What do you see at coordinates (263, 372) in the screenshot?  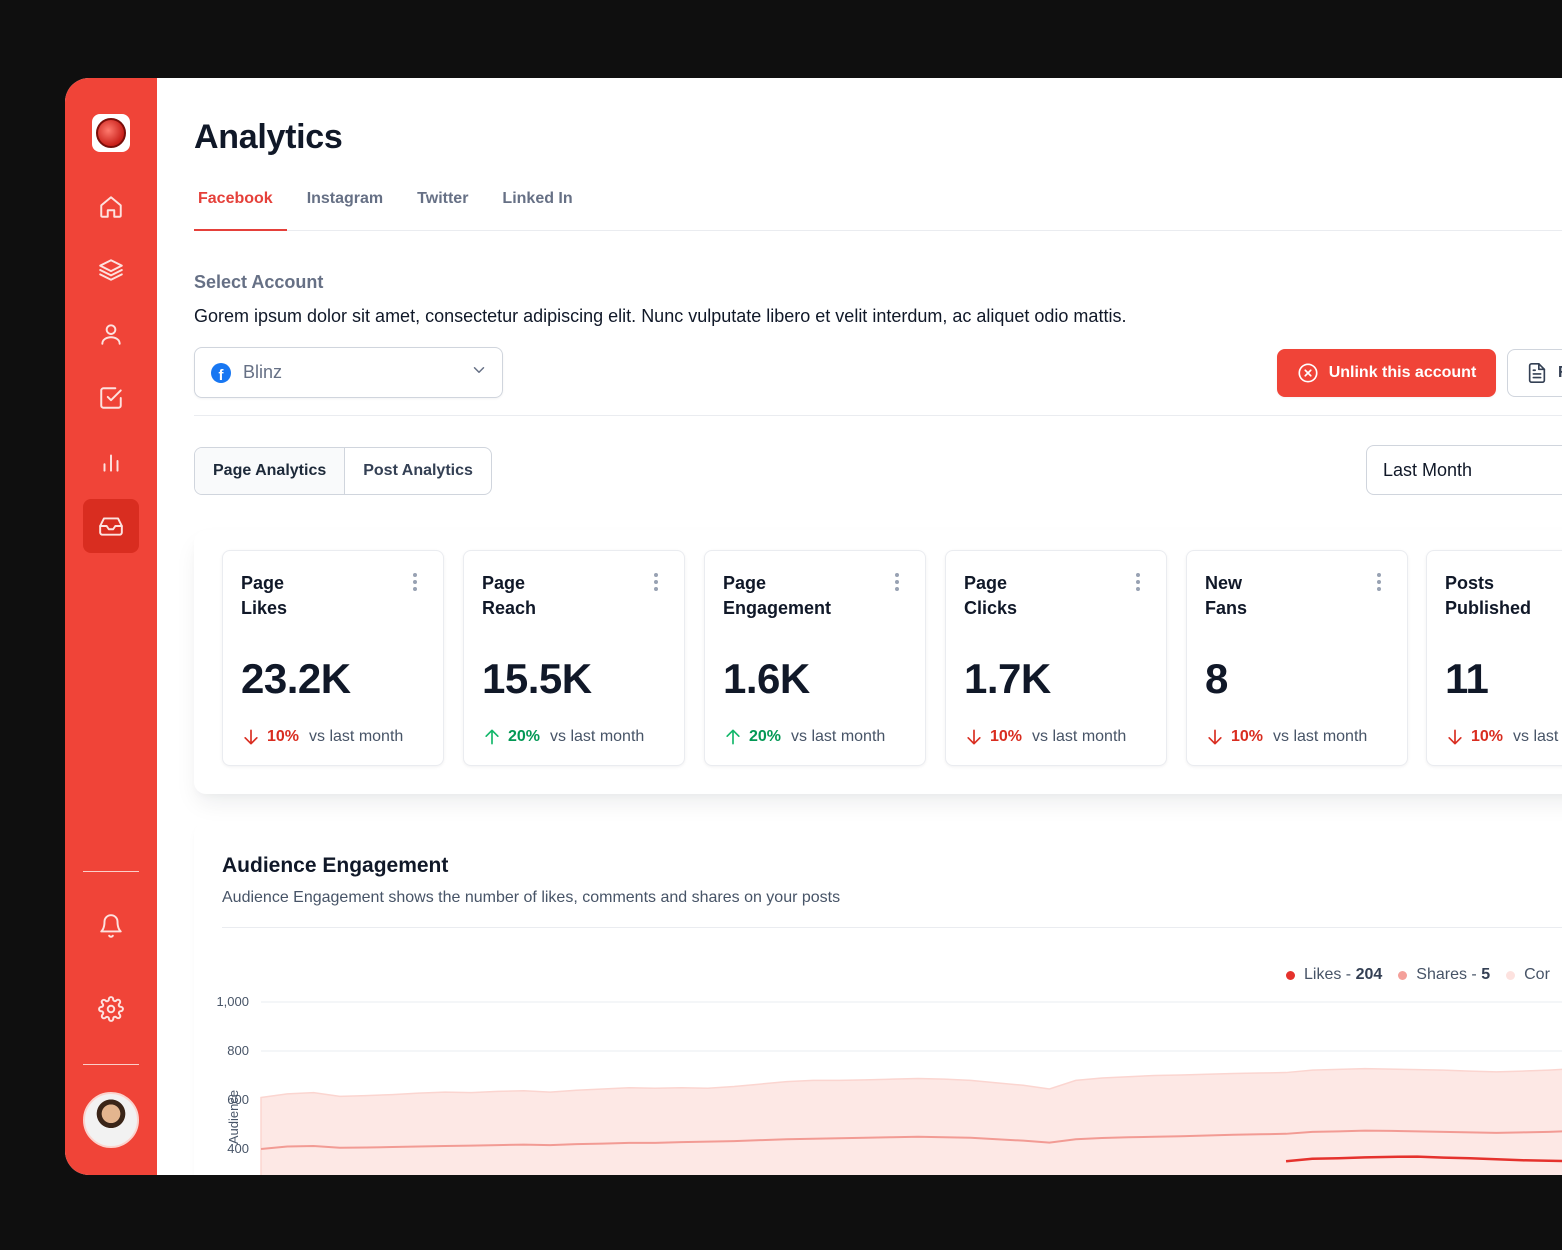 I see `account-select-value: Blinz` at bounding box center [263, 372].